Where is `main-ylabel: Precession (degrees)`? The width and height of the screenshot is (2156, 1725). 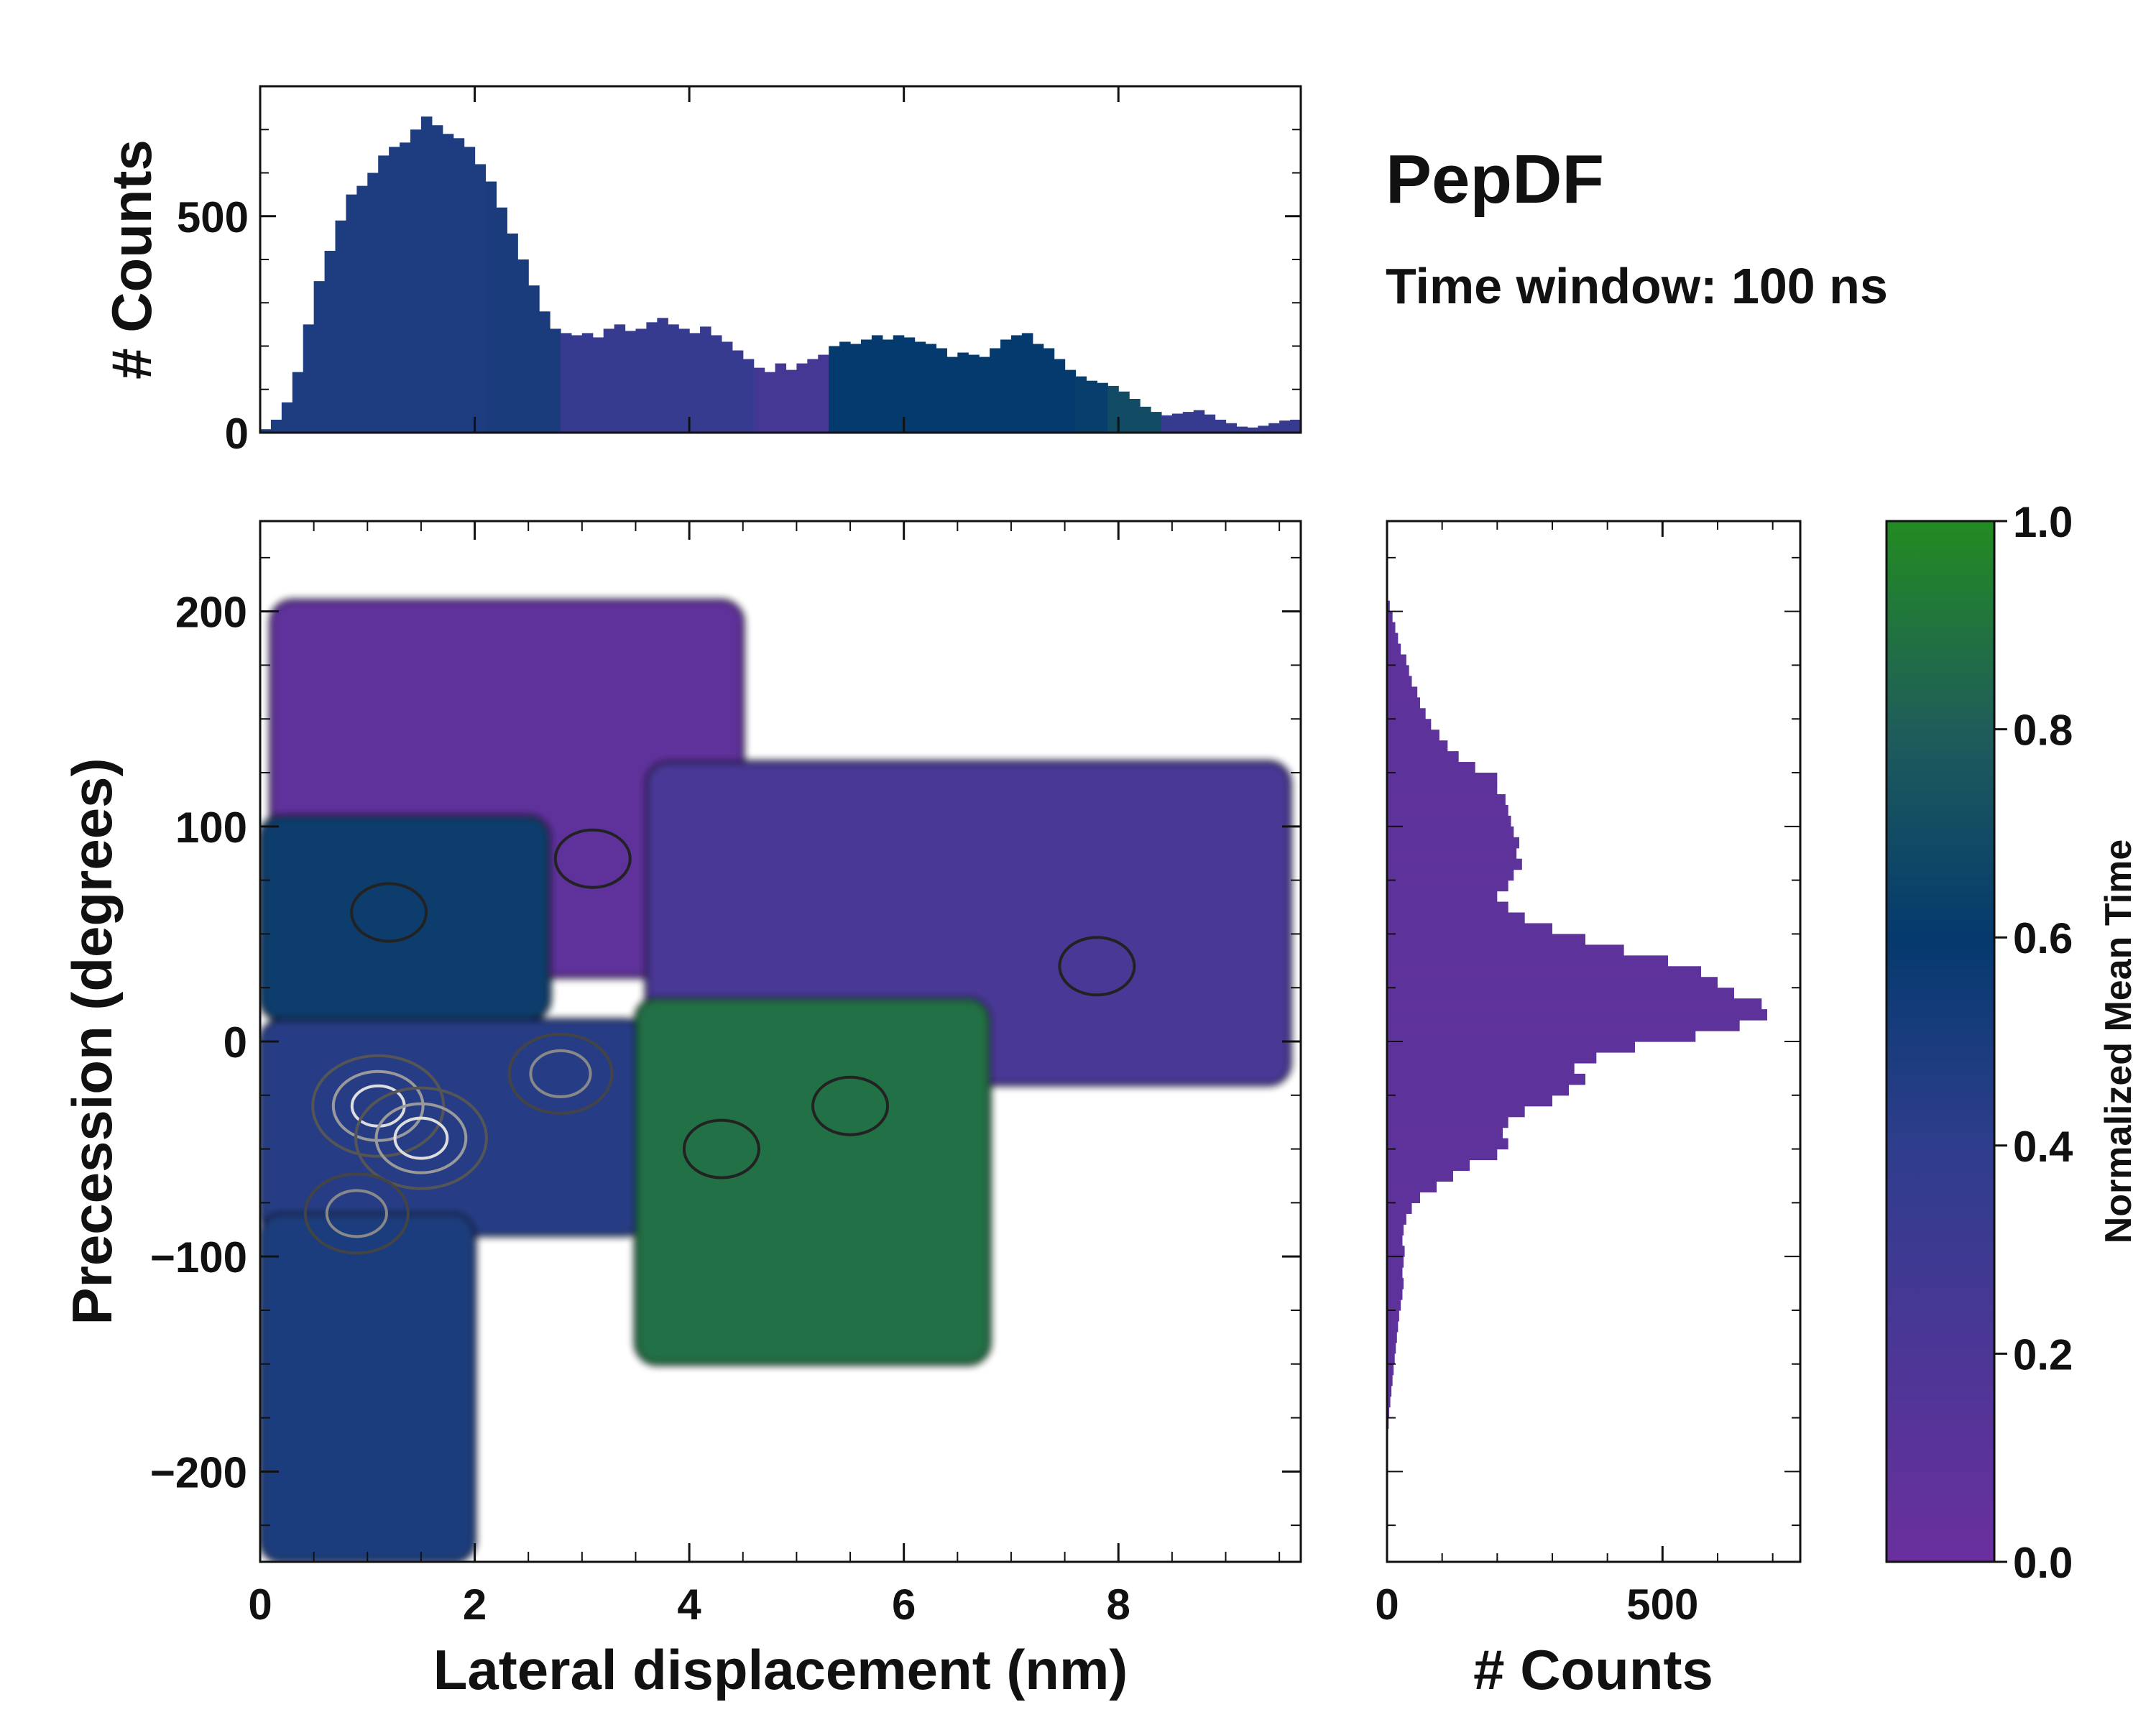 main-ylabel: Precession (degrees) is located at coordinates (92, 1041).